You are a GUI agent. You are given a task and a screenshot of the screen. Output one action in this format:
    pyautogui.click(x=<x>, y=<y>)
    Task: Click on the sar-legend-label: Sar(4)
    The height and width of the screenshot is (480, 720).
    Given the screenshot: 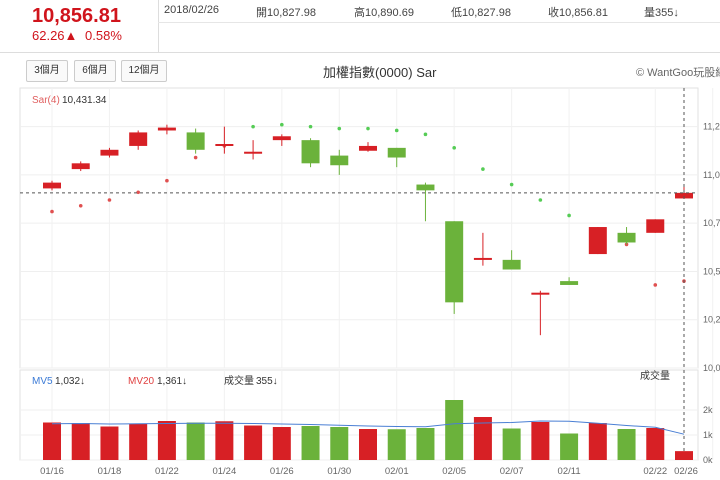 What is the action you would take?
    pyautogui.click(x=46, y=100)
    